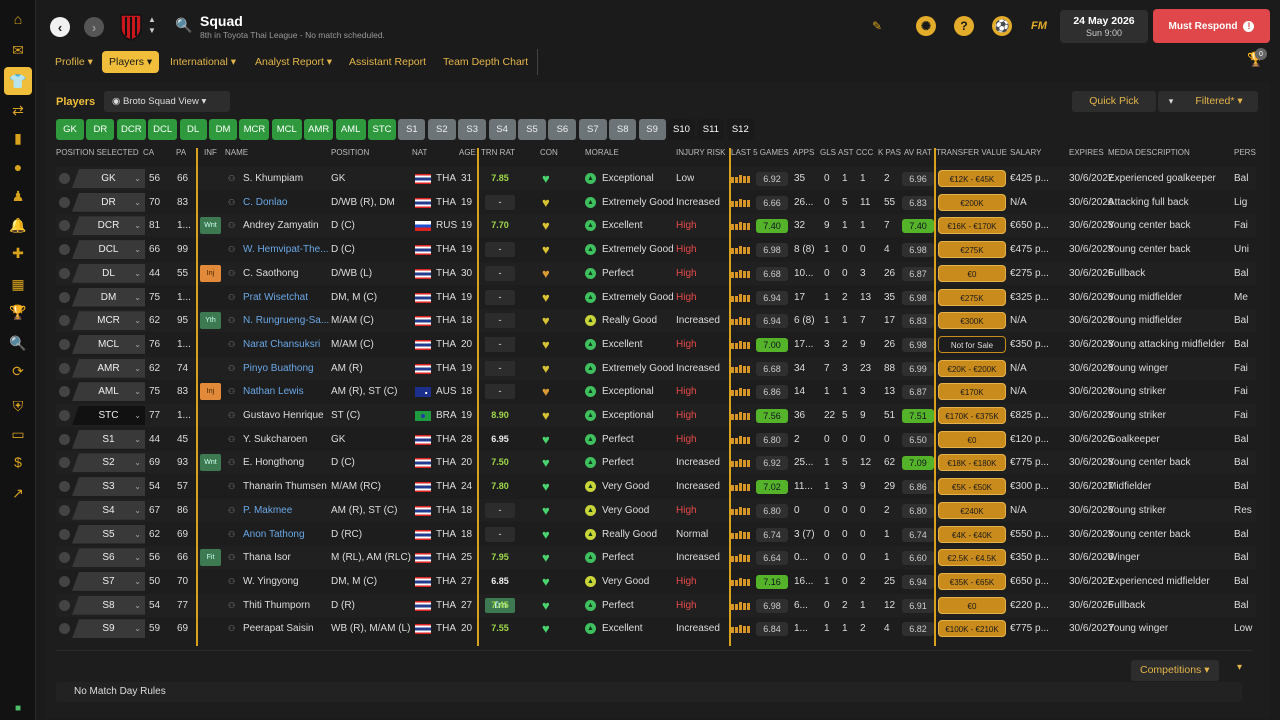  What do you see at coordinates (163, 129) in the screenshot?
I see `position-filter-dcl: DCL` at bounding box center [163, 129].